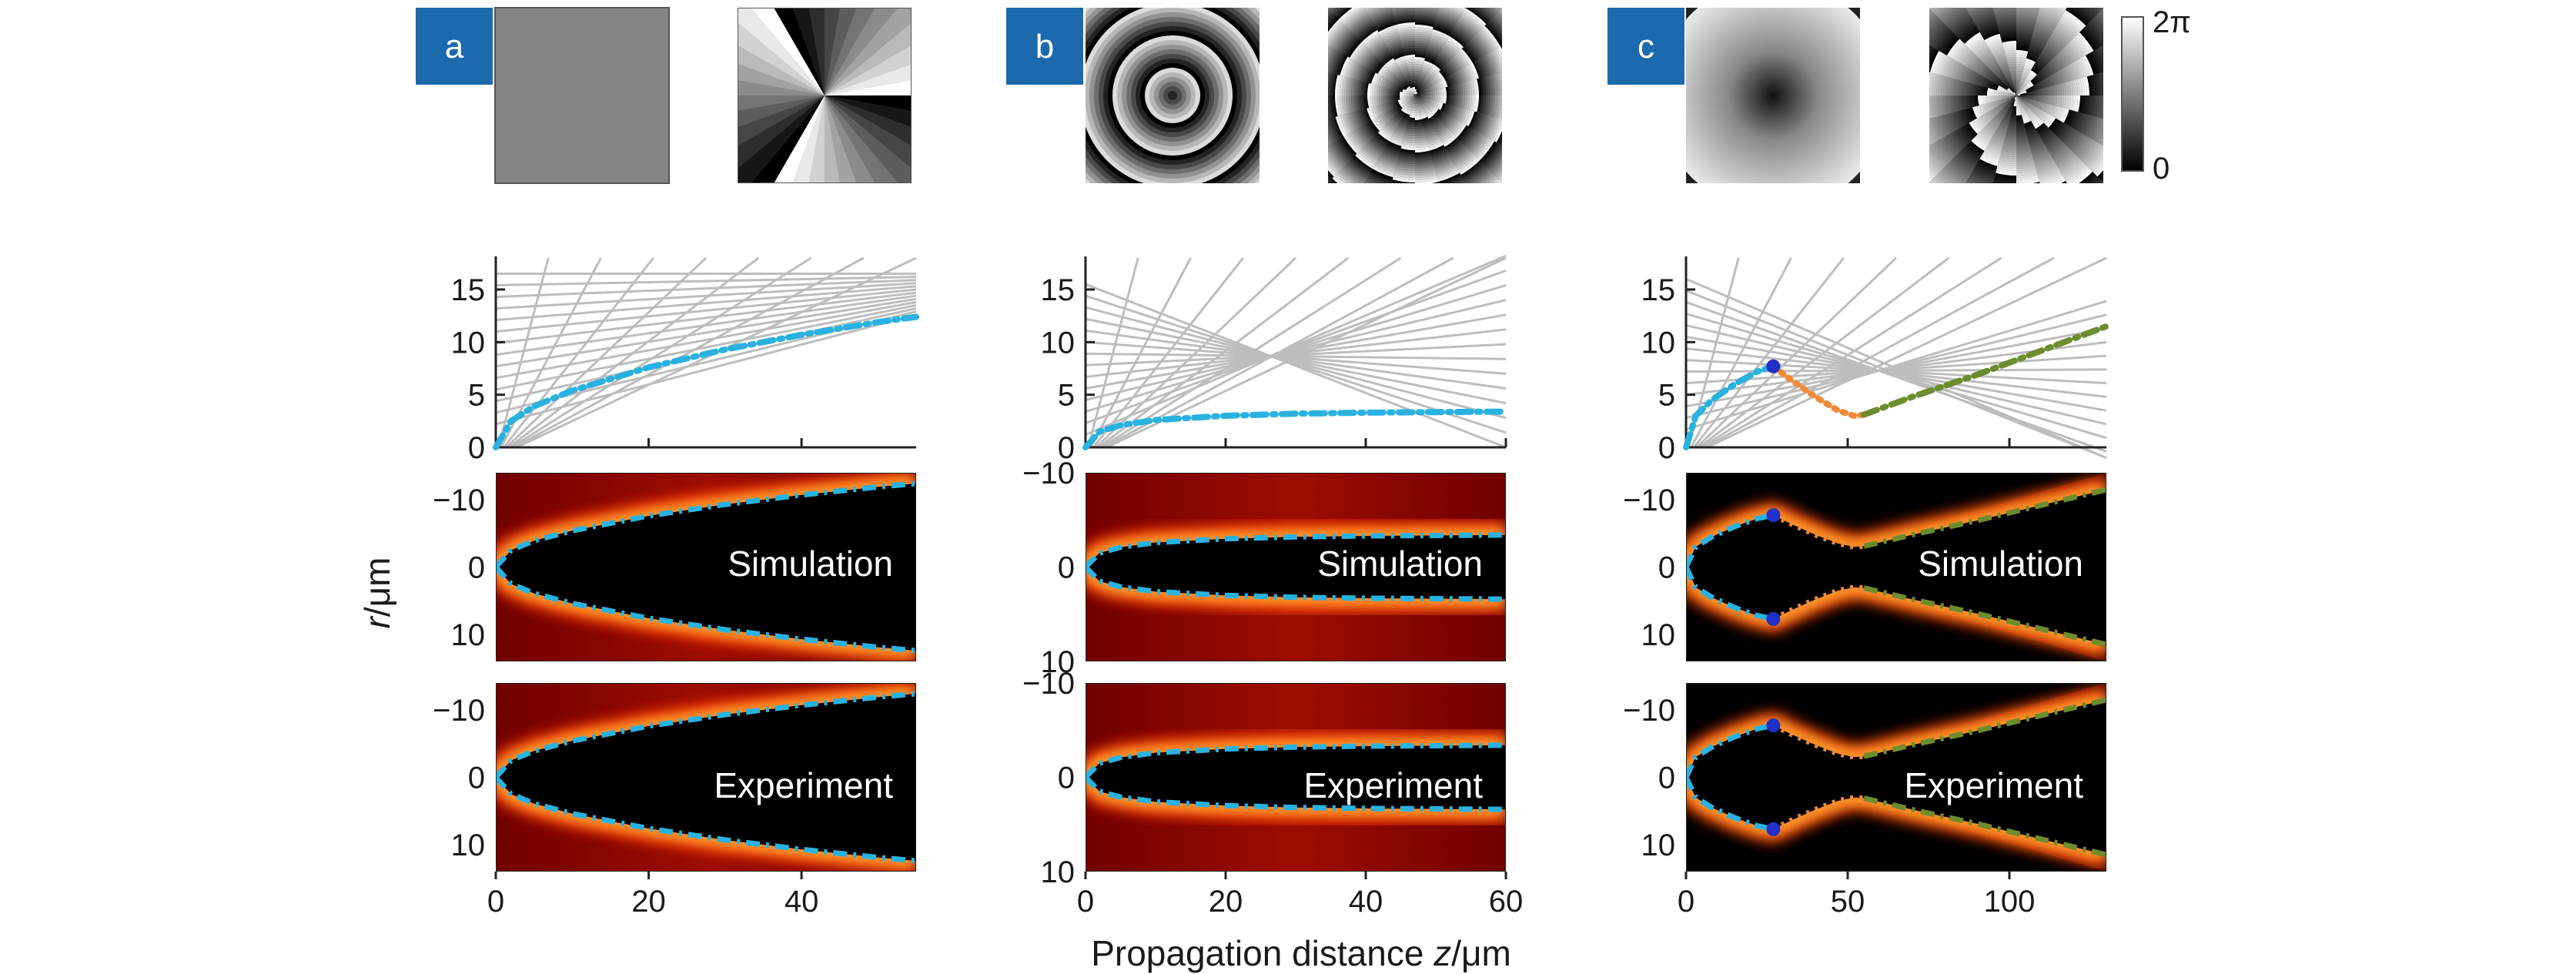 This screenshot has height=974, width=2576. Describe the element at coordinates (469, 635) in the screenshot. I see `y-tick-label: 10` at that location.